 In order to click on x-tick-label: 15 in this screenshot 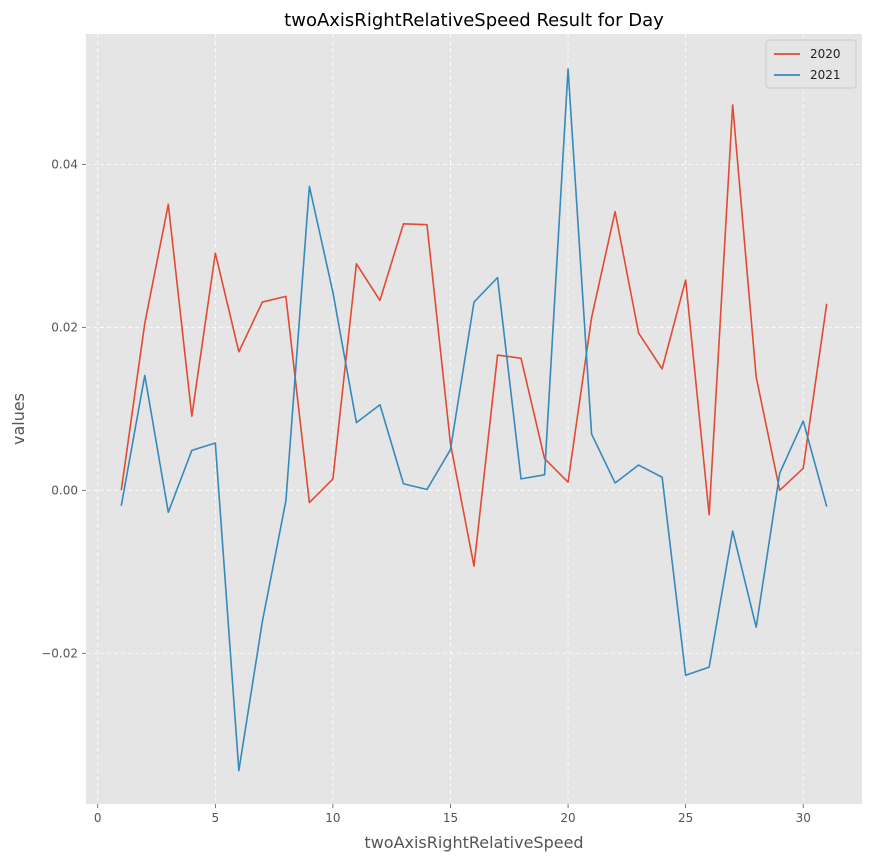, I will do `click(450, 818)`.